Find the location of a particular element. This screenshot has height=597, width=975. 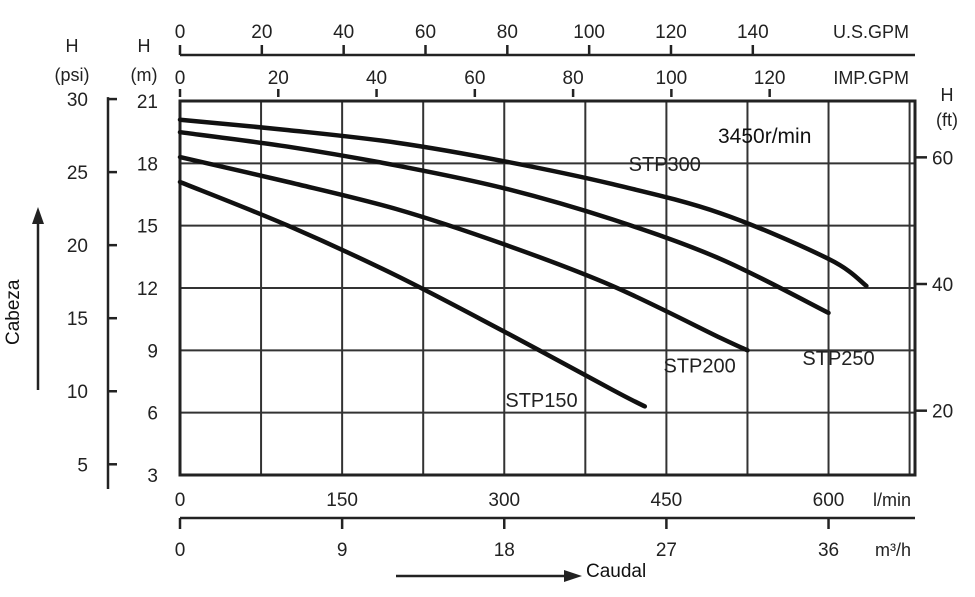

x-axis-word: Caudal is located at coordinates (616, 571).